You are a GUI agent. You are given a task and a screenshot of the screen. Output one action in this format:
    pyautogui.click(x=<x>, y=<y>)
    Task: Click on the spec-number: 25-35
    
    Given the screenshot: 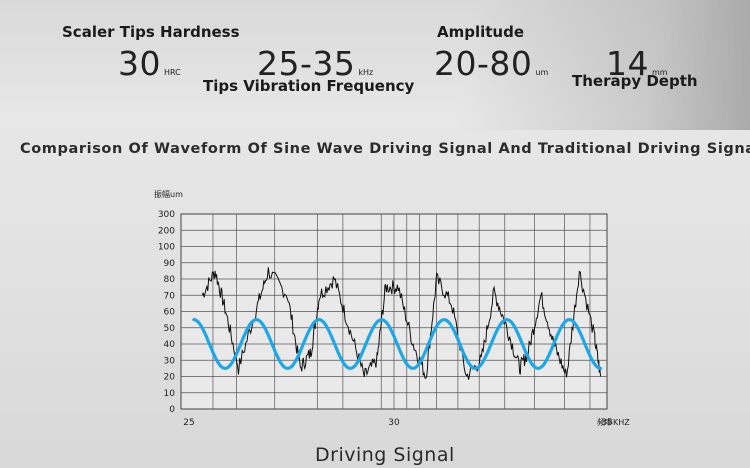 What is the action you would take?
    pyautogui.click(x=306, y=63)
    